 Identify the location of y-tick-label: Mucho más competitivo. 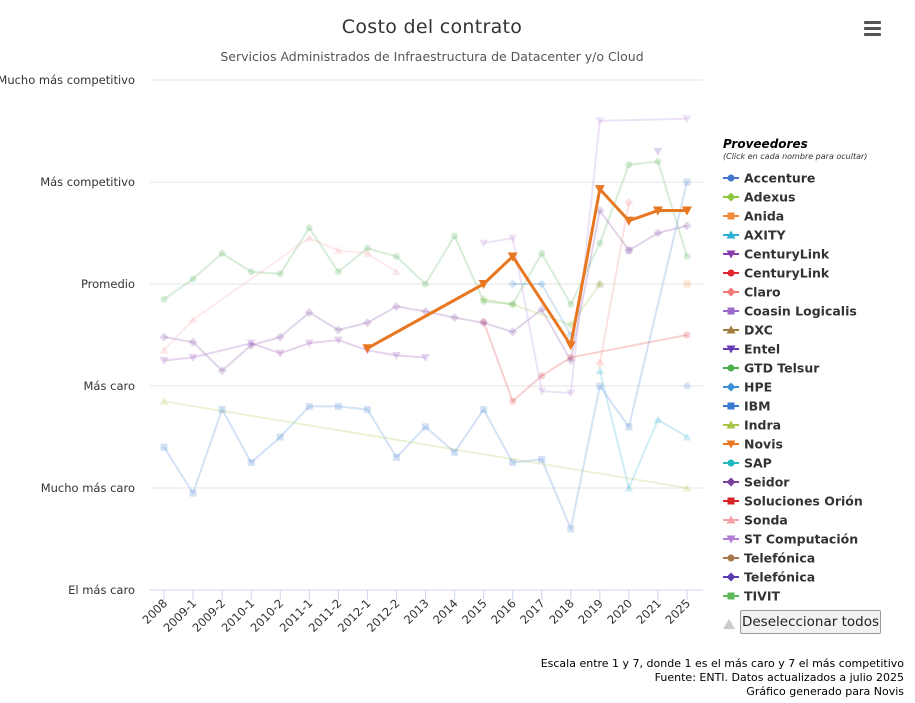
(67, 80).